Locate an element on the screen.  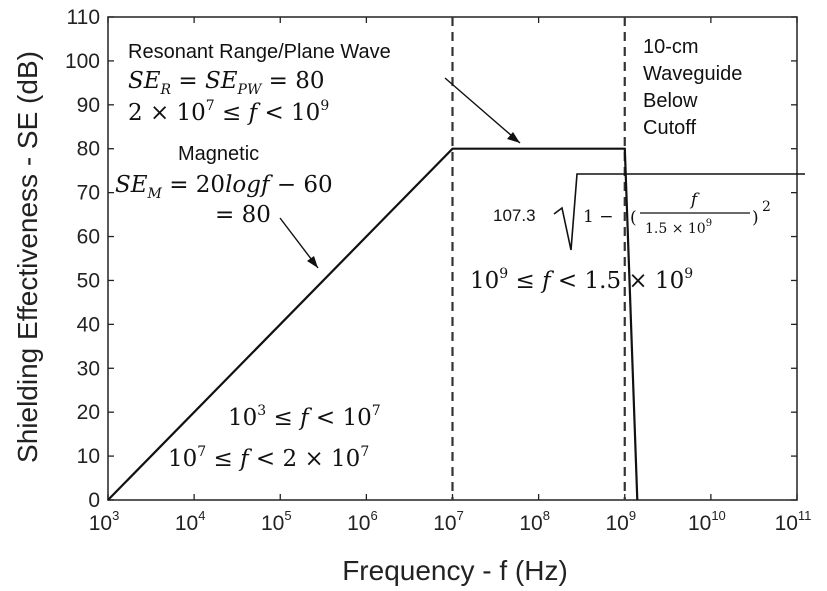
waveguide-label-2: Waveguide is located at coordinates (692, 74).